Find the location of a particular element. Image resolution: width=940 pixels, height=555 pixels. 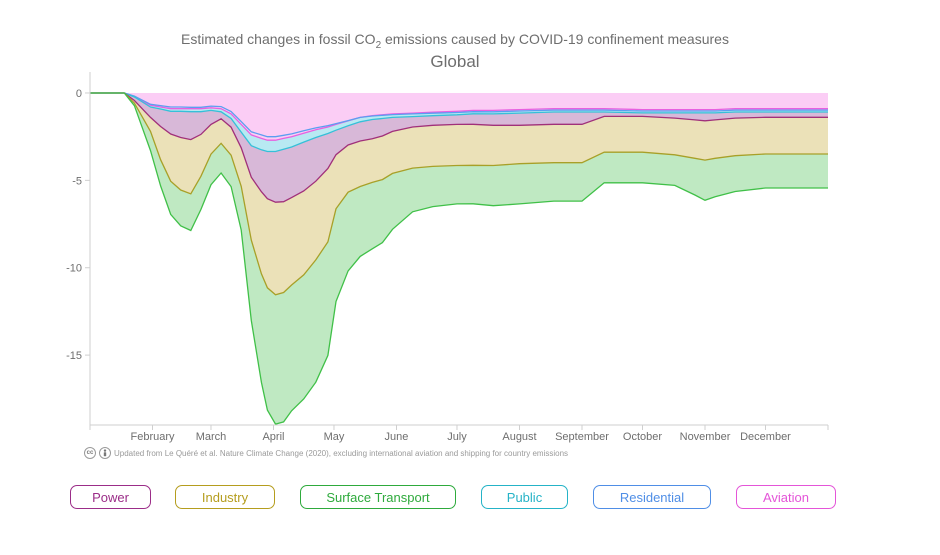

y-tick-label: -5 is located at coordinates (77, 181).